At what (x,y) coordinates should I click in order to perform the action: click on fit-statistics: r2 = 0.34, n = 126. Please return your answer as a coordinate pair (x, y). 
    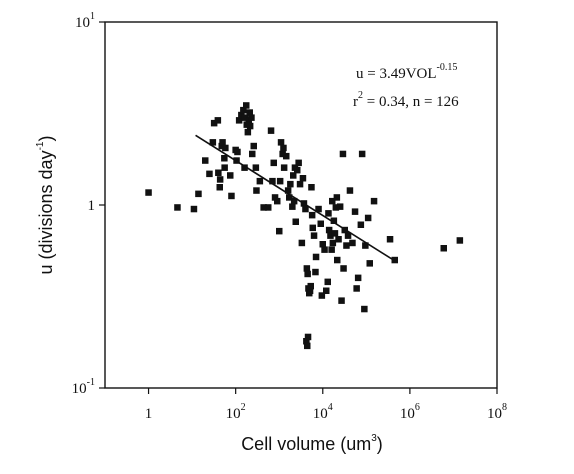
    Looking at the image, I should click on (406, 100).